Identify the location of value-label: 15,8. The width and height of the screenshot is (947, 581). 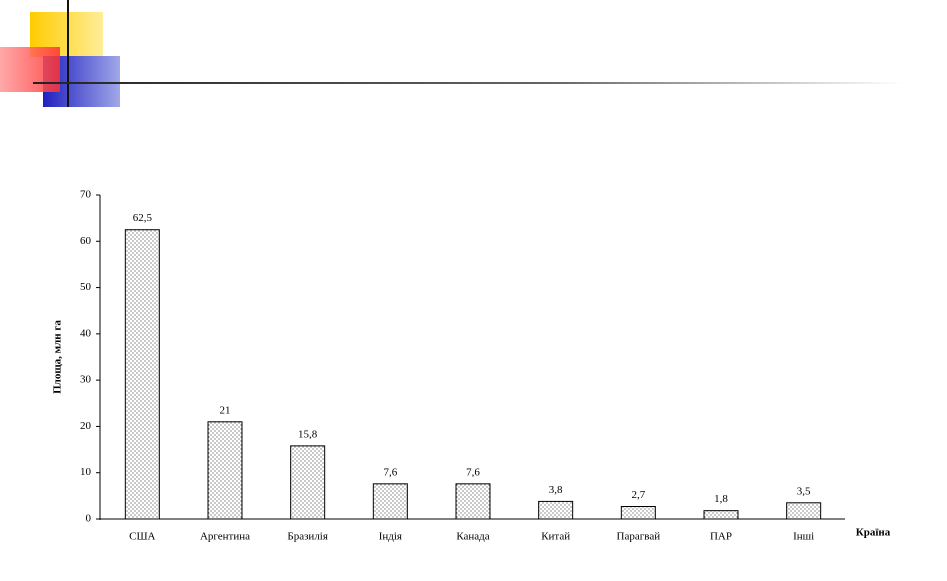
(308, 434).